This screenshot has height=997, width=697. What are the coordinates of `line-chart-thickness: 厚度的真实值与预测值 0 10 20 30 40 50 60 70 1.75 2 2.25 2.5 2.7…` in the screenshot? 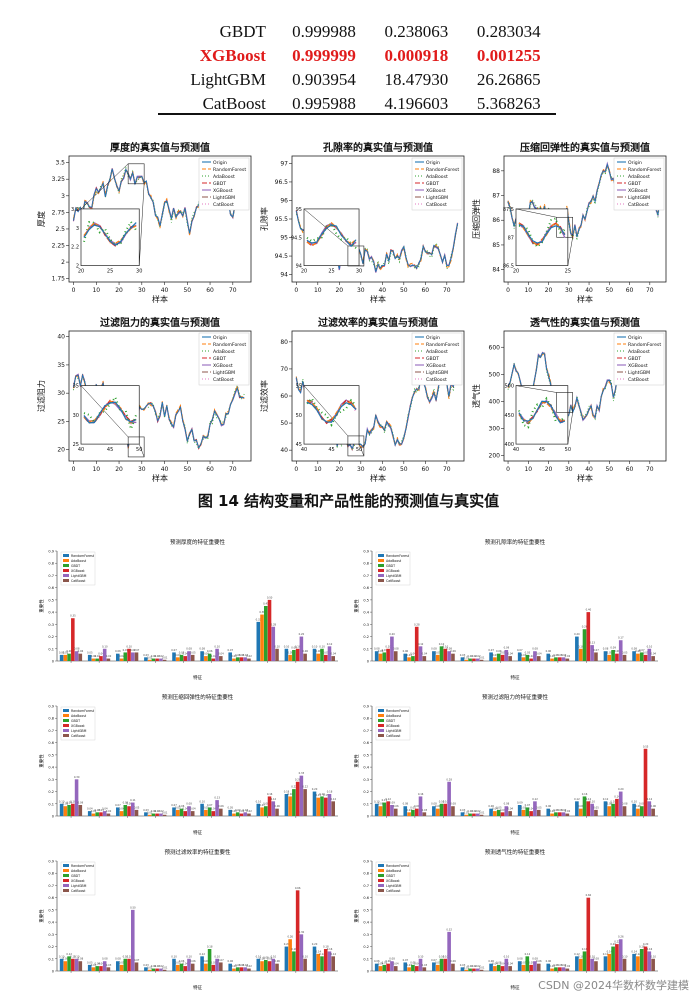 It's located at (146, 224).